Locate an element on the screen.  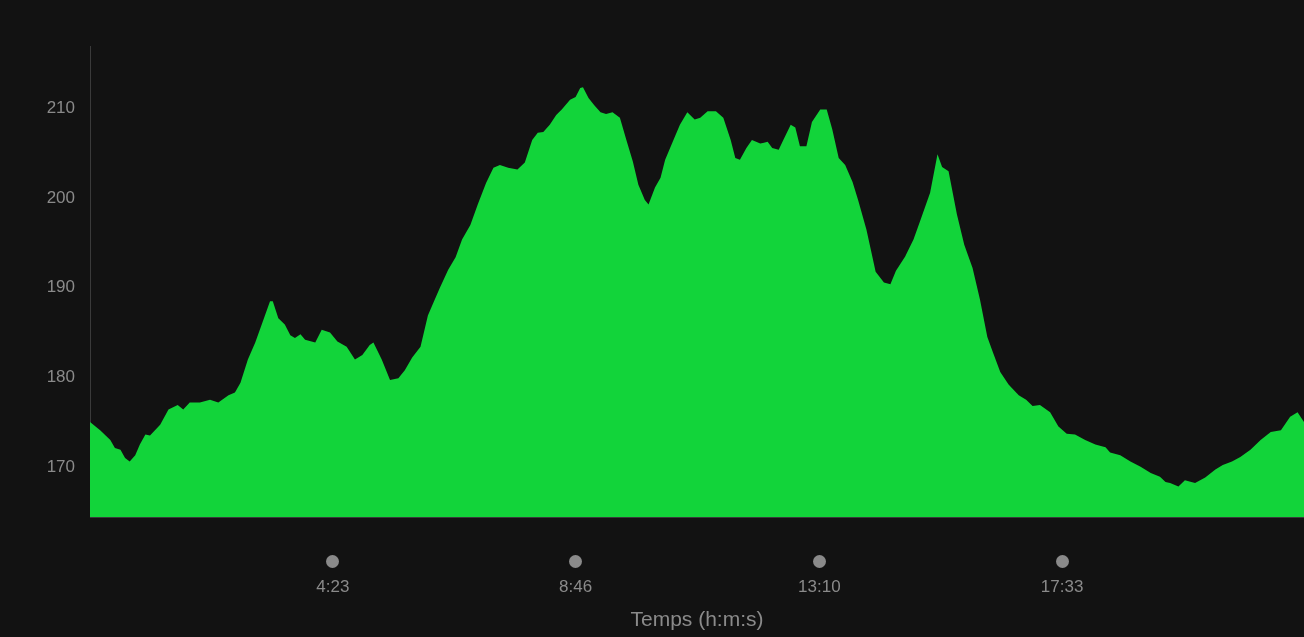
x-tick-label: 13:10 is located at coordinates (819, 586).